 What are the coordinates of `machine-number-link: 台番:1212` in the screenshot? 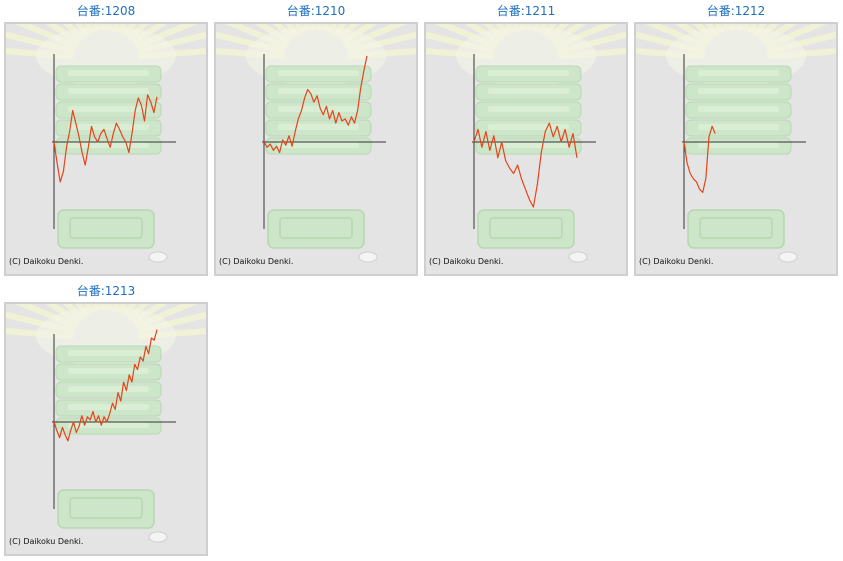 It's located at (736, 11).